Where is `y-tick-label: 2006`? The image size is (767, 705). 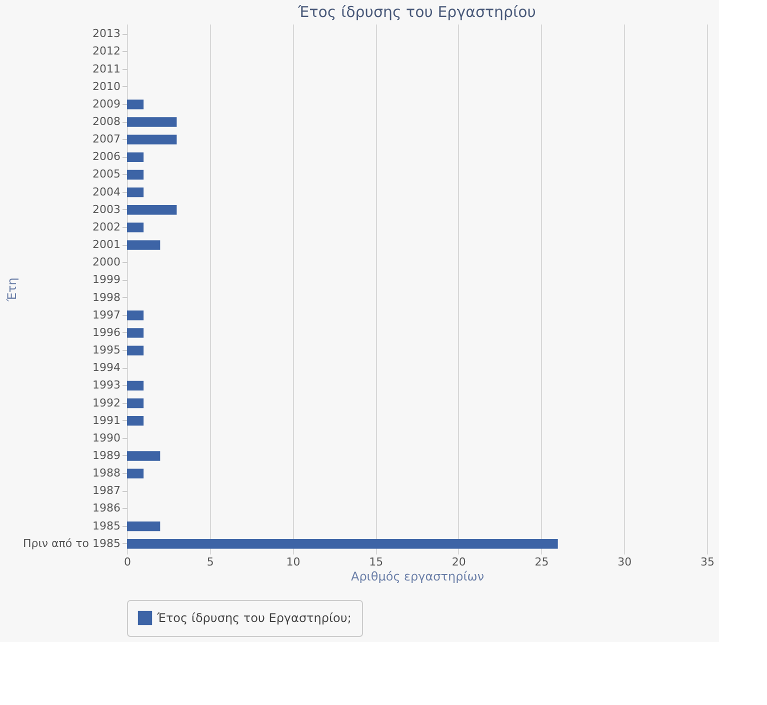 y-tick-label: 2006 is located at coordinates (106, 157).